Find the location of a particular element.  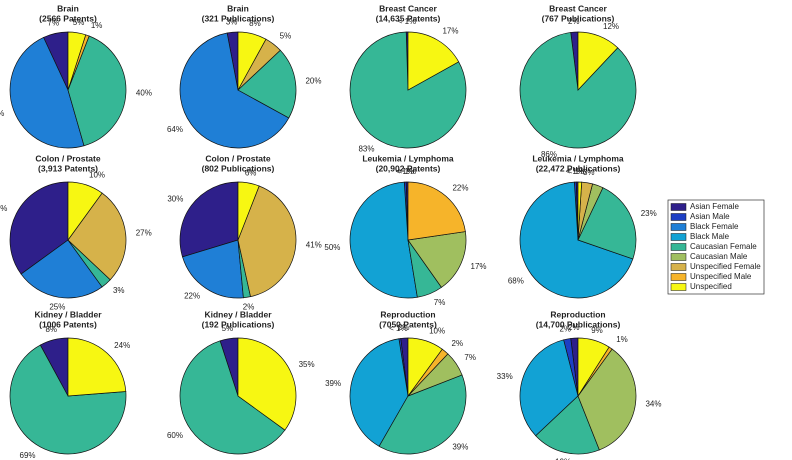

value-label: 24% is located at coordinates (122, 345).